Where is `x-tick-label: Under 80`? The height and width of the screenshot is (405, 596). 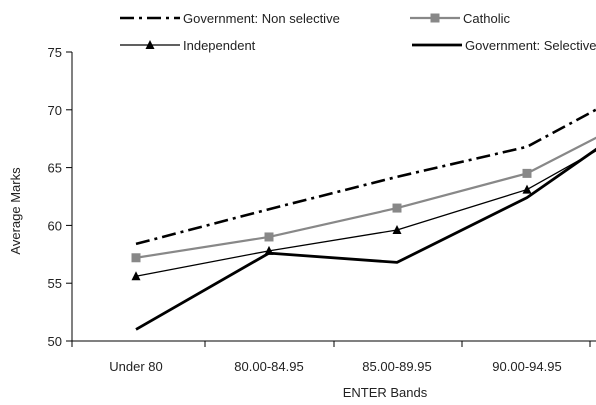 x-tick-label: Under 80 is located at coordinates (135, 366).